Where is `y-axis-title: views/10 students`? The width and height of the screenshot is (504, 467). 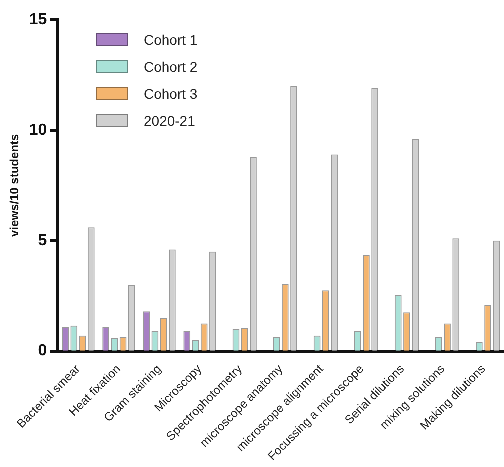 y-axis-title: views/10 students is located at coordinates (15, 186).